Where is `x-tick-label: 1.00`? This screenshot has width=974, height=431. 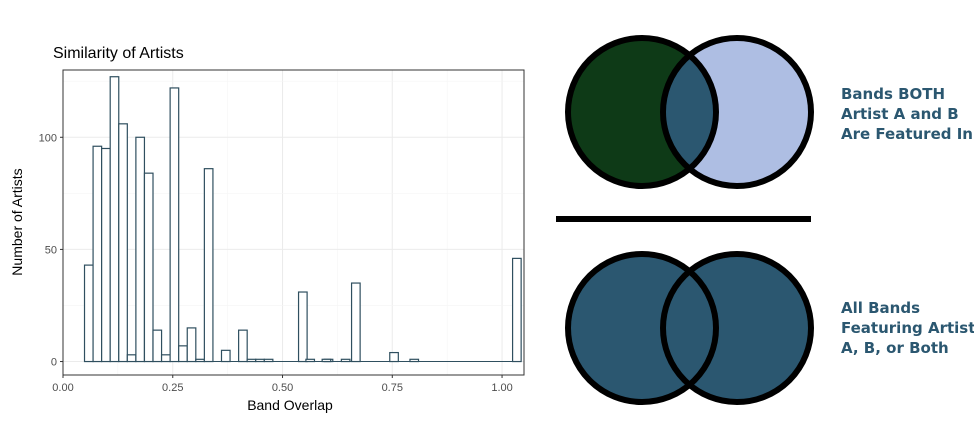 x-tick-label: 1.00 is located at coordinates (501, 388).